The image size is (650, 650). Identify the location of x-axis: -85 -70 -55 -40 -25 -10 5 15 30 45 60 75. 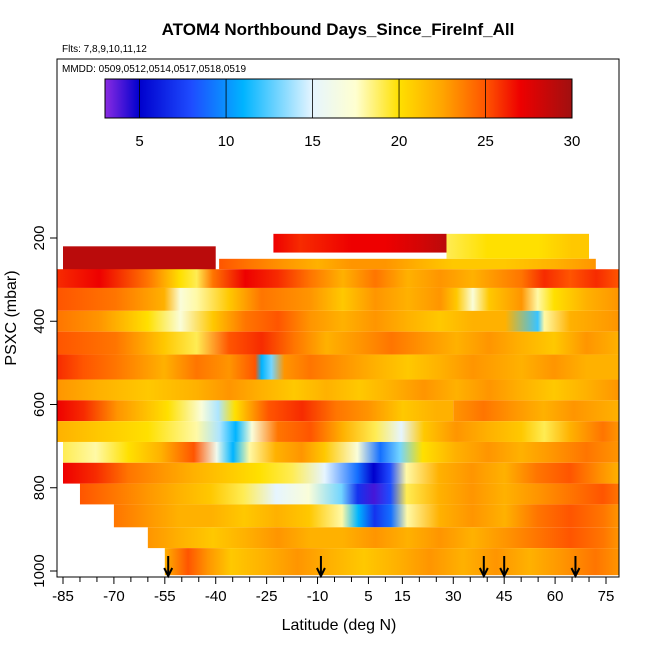
(333, 591).